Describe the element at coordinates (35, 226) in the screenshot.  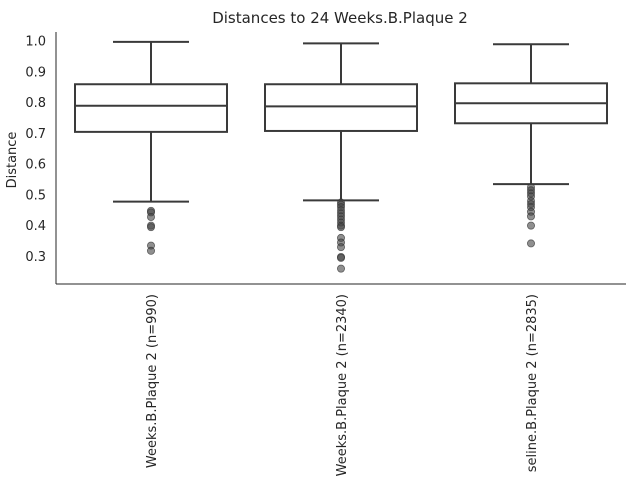
I see `y-tick-label: 0.4` at that location.